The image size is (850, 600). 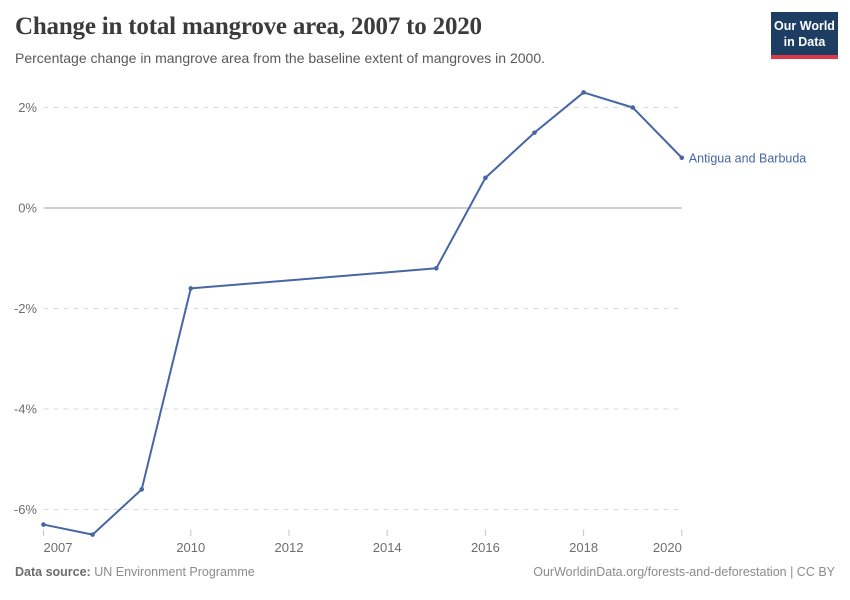 What do you see at coordinates (27, 208) in the screenshot?
I see `y-axis-tick-label: 0%` at bounding box center [27, 208].